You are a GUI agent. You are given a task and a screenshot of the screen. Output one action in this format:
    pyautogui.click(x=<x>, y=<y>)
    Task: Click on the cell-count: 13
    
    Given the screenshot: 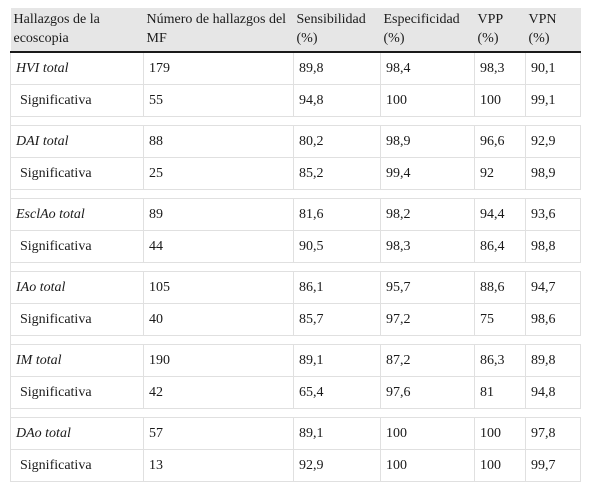 What is the action you would take?
    pyautogui.click(x=218, y=465)
    